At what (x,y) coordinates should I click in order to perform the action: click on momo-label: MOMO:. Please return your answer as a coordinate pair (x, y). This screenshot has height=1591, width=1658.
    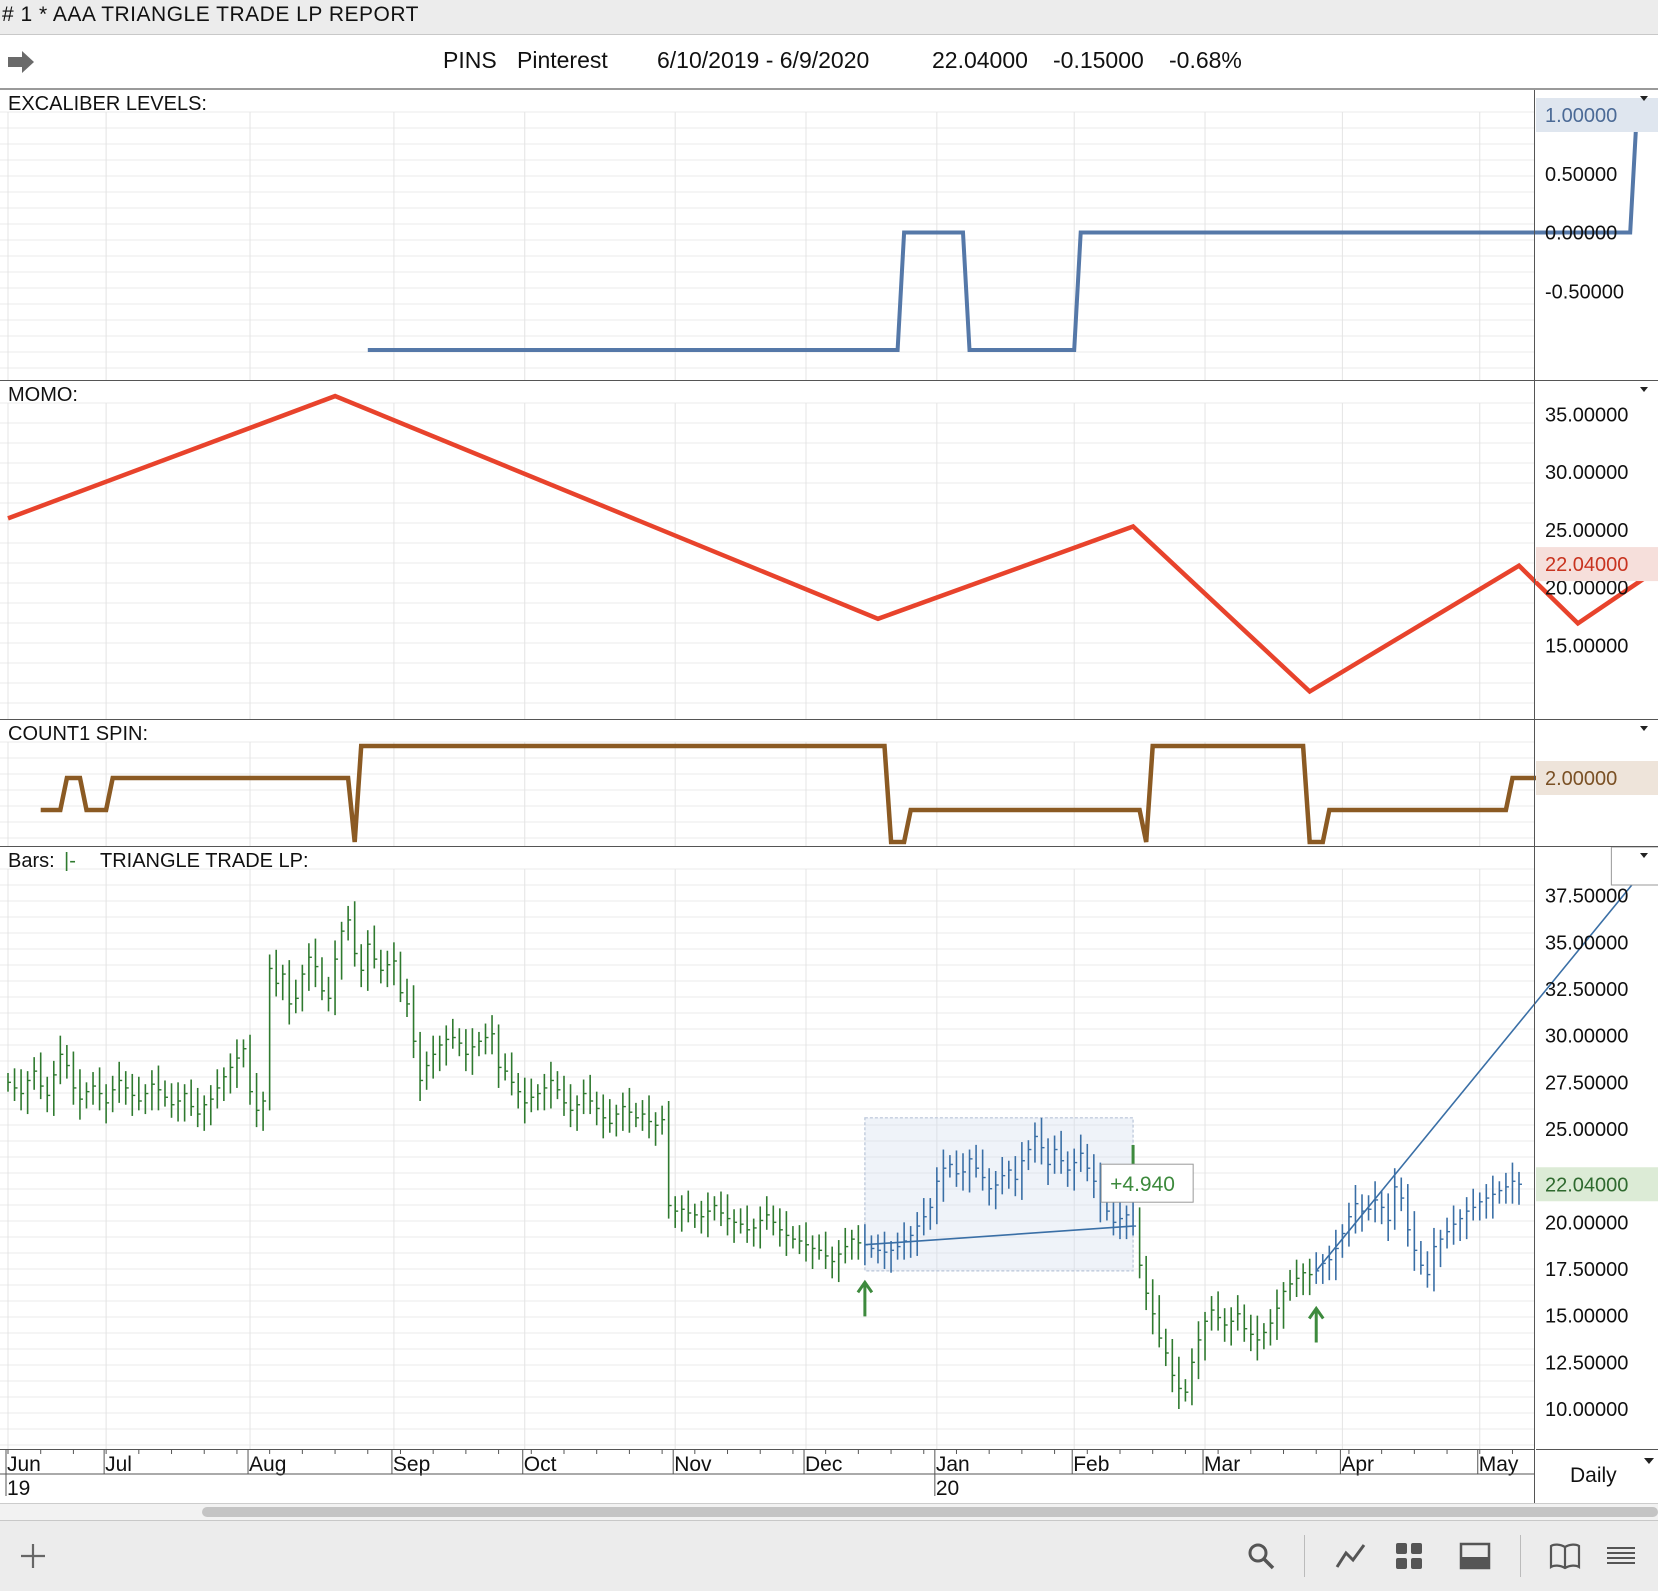
    Looking at the image, I should click on (43, 395).